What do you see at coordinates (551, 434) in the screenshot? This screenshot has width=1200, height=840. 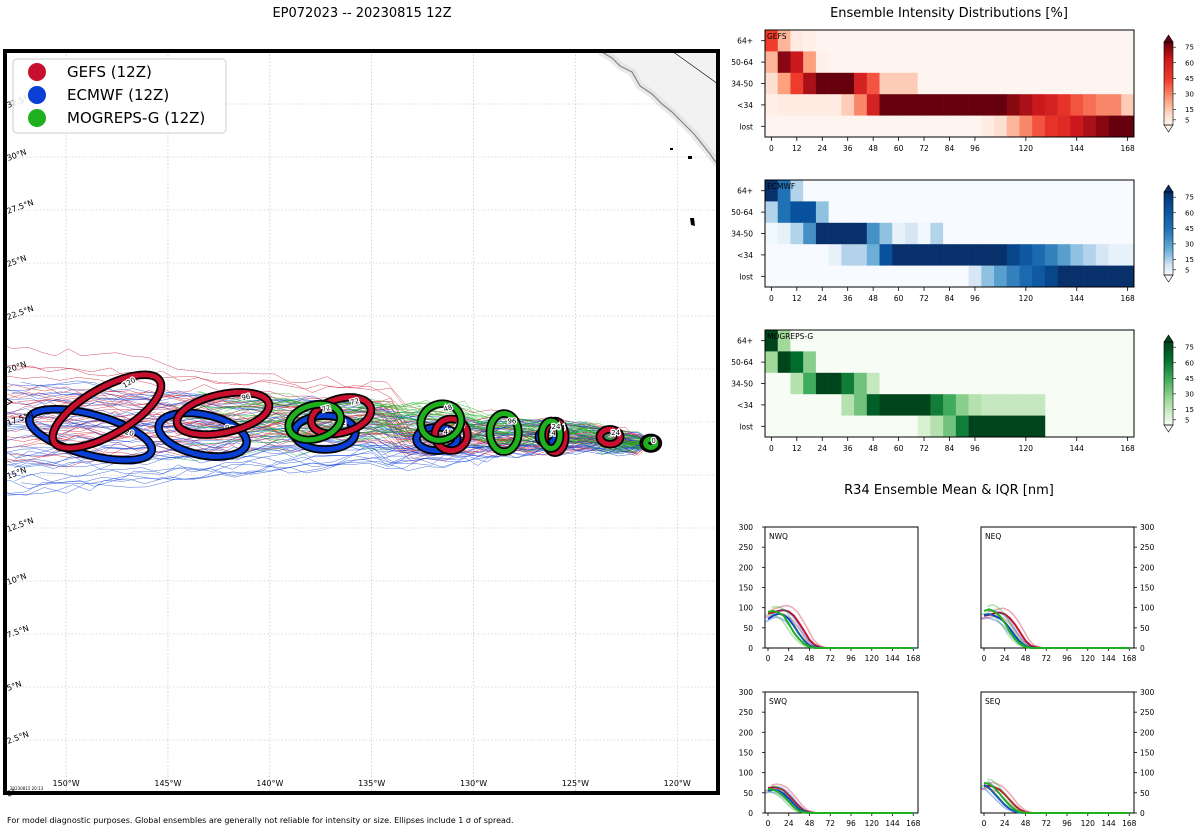 I see `ellipse-mogreps-g-24: 24` at bounding box center [551, 434].